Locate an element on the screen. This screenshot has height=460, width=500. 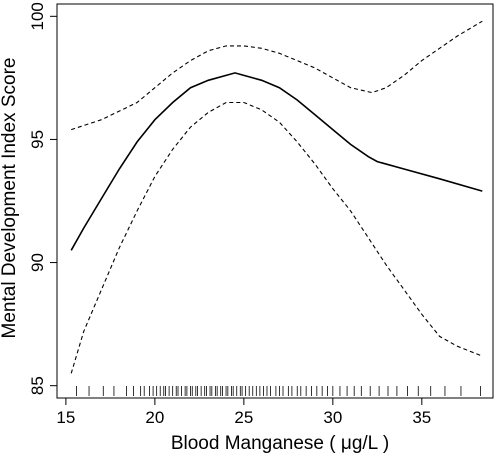
y-tick-label: 90 is located at coordinates (37, 262).